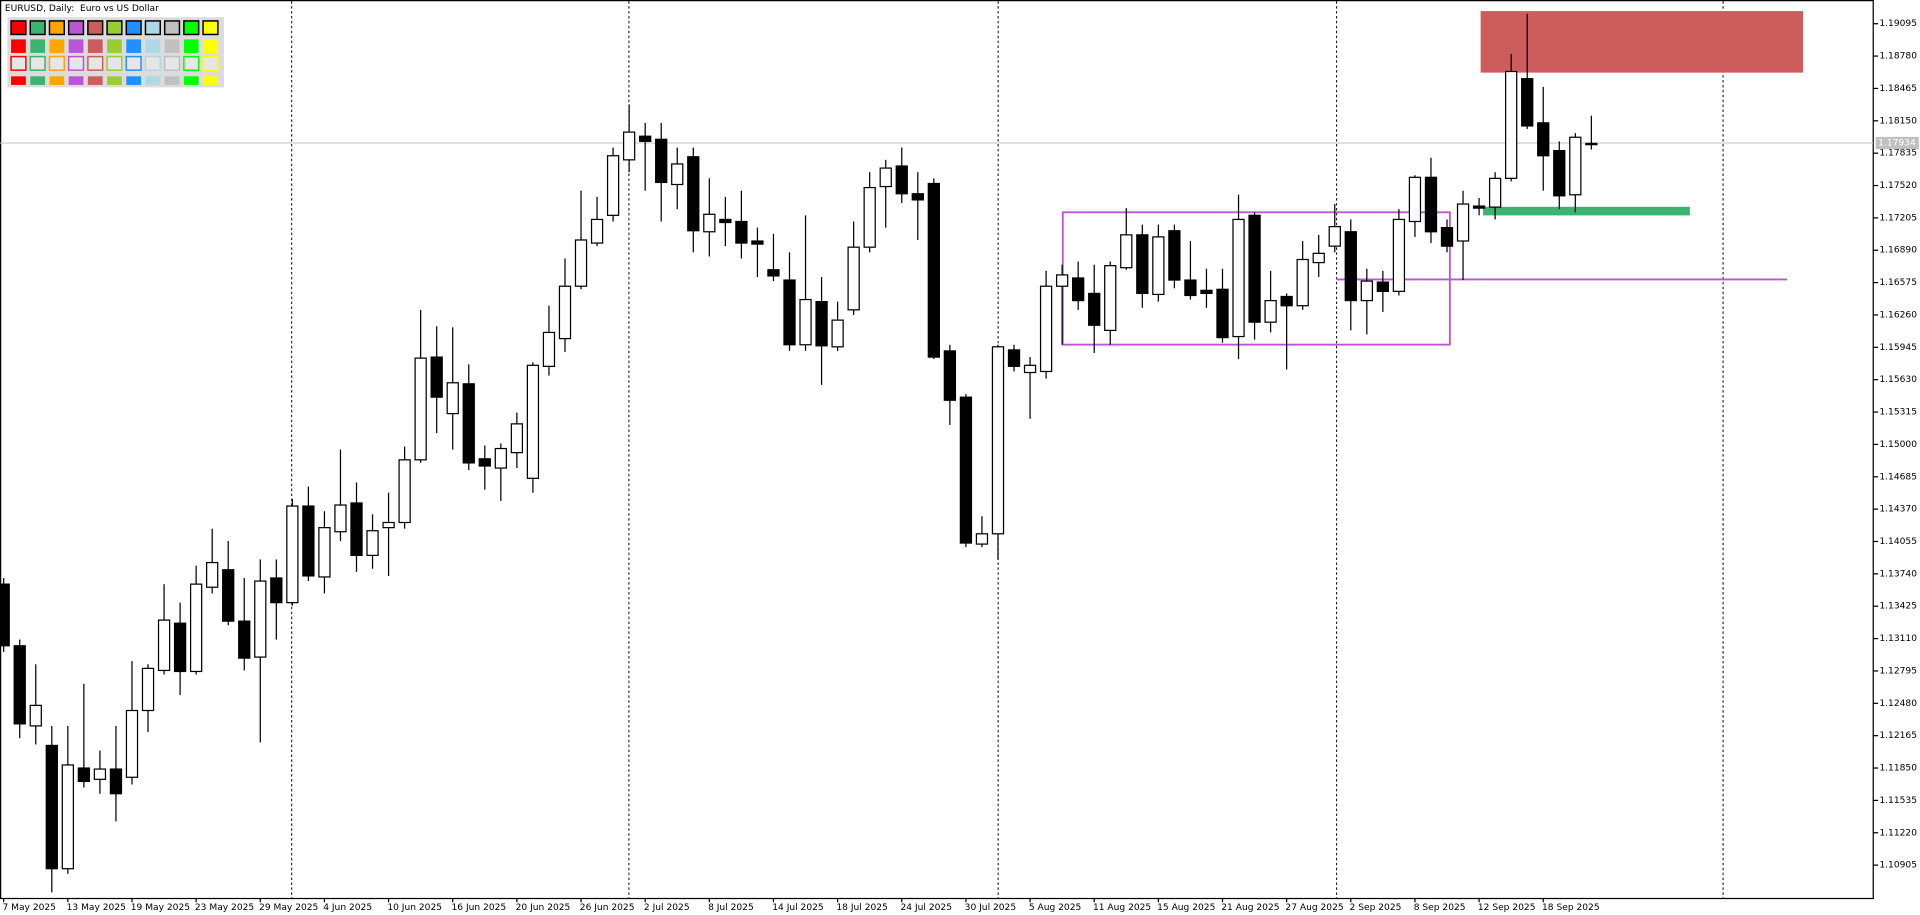  What do you see at coordinates (414, 908) in the screenshot?
I see `x-tick-label: 10 Jun 2025` at bounding box center [414, 908].